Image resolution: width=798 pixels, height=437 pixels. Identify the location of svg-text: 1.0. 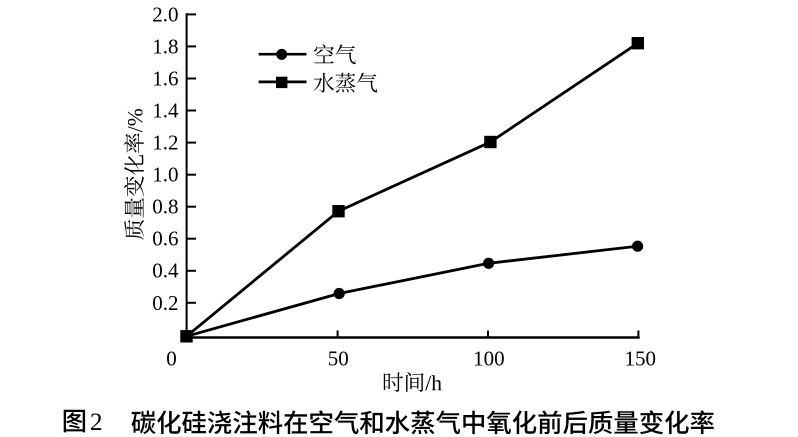
(165, 175).